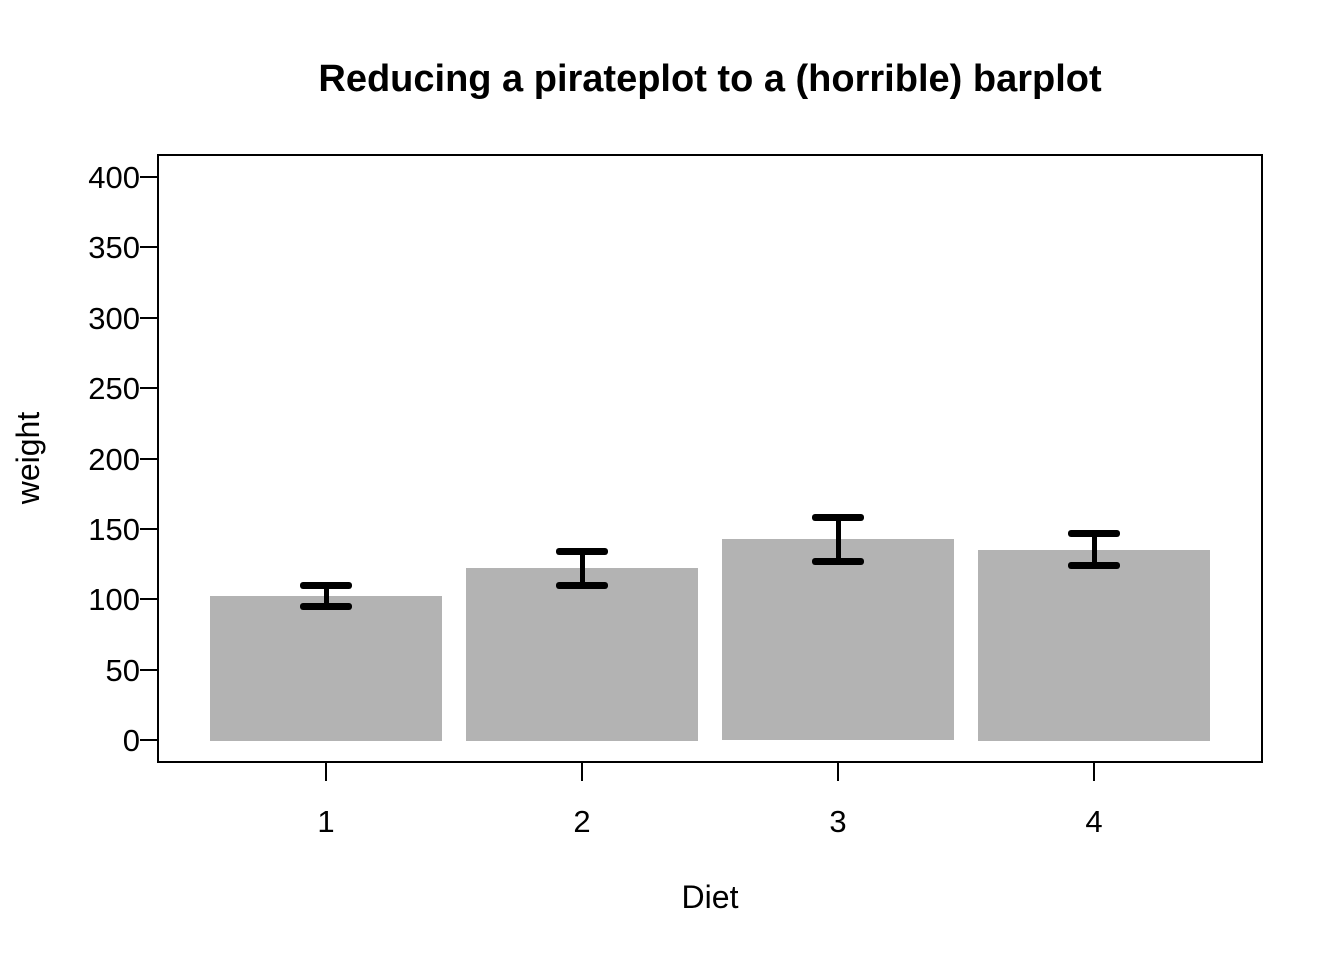  Describe the element at coordinates (28, 458) in the screenshot. I see `y-axis-label: weight` at that location.